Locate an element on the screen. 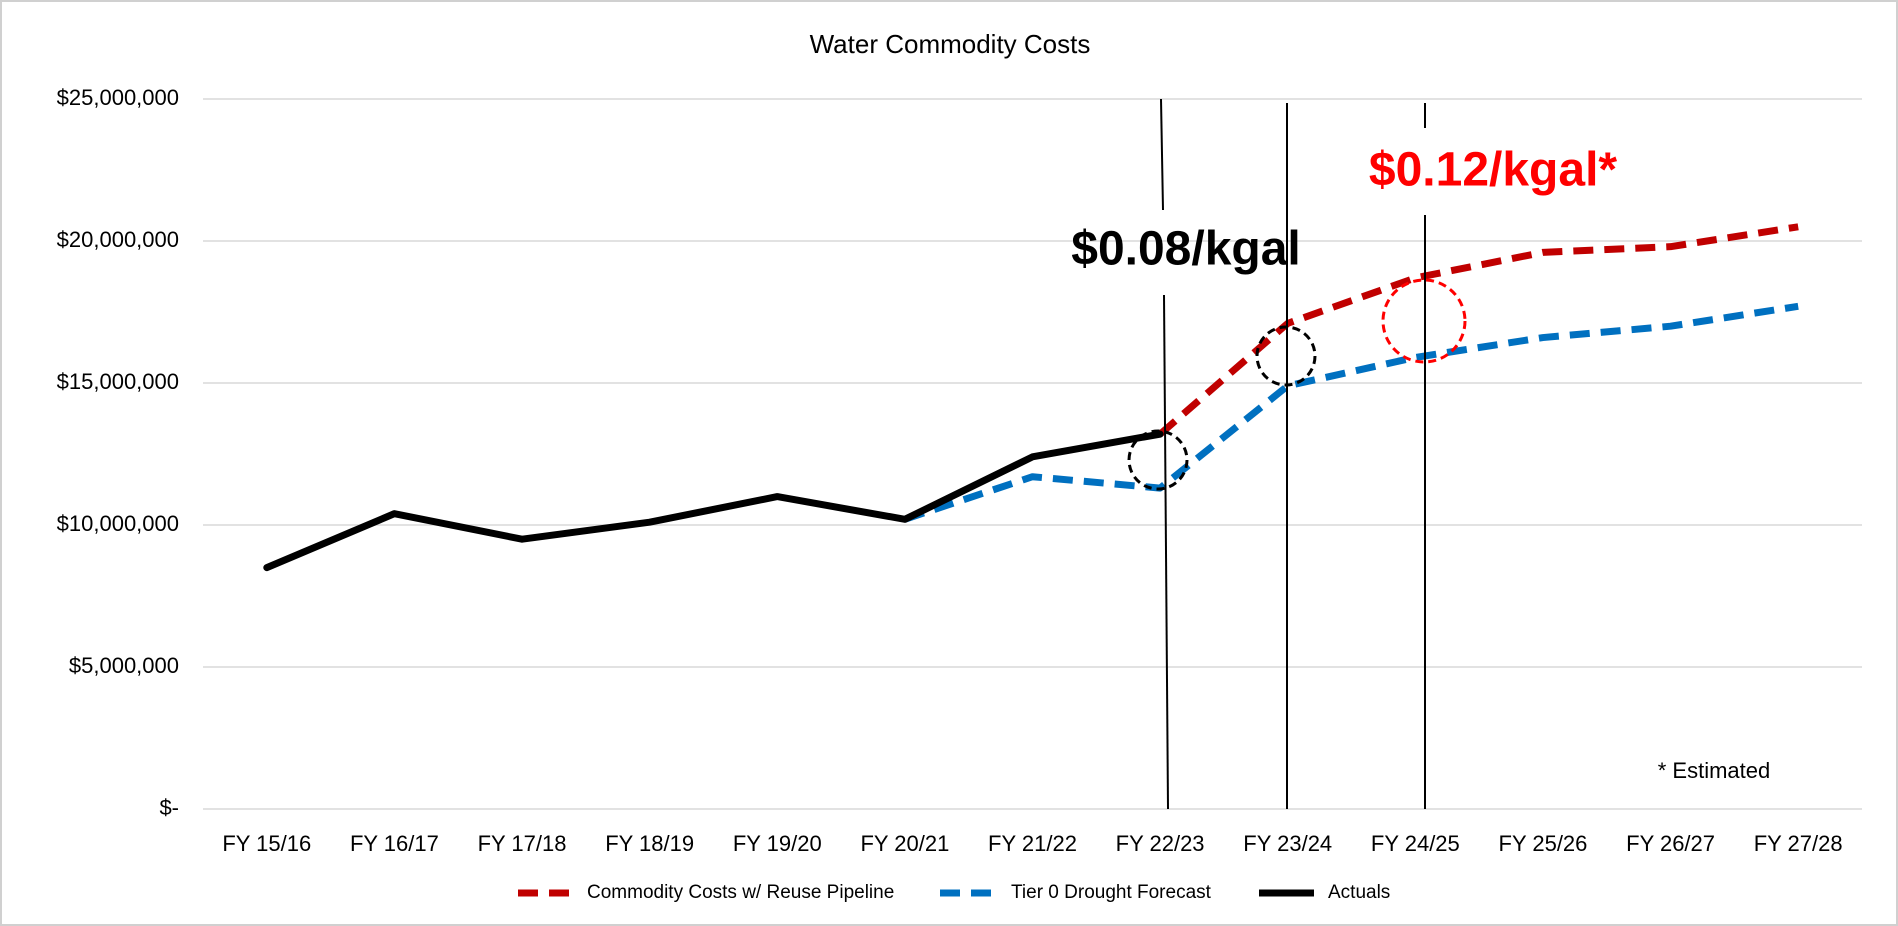 The width and height of the screenshot is (1898, 926). markers is located at coordinates (1297, 454).